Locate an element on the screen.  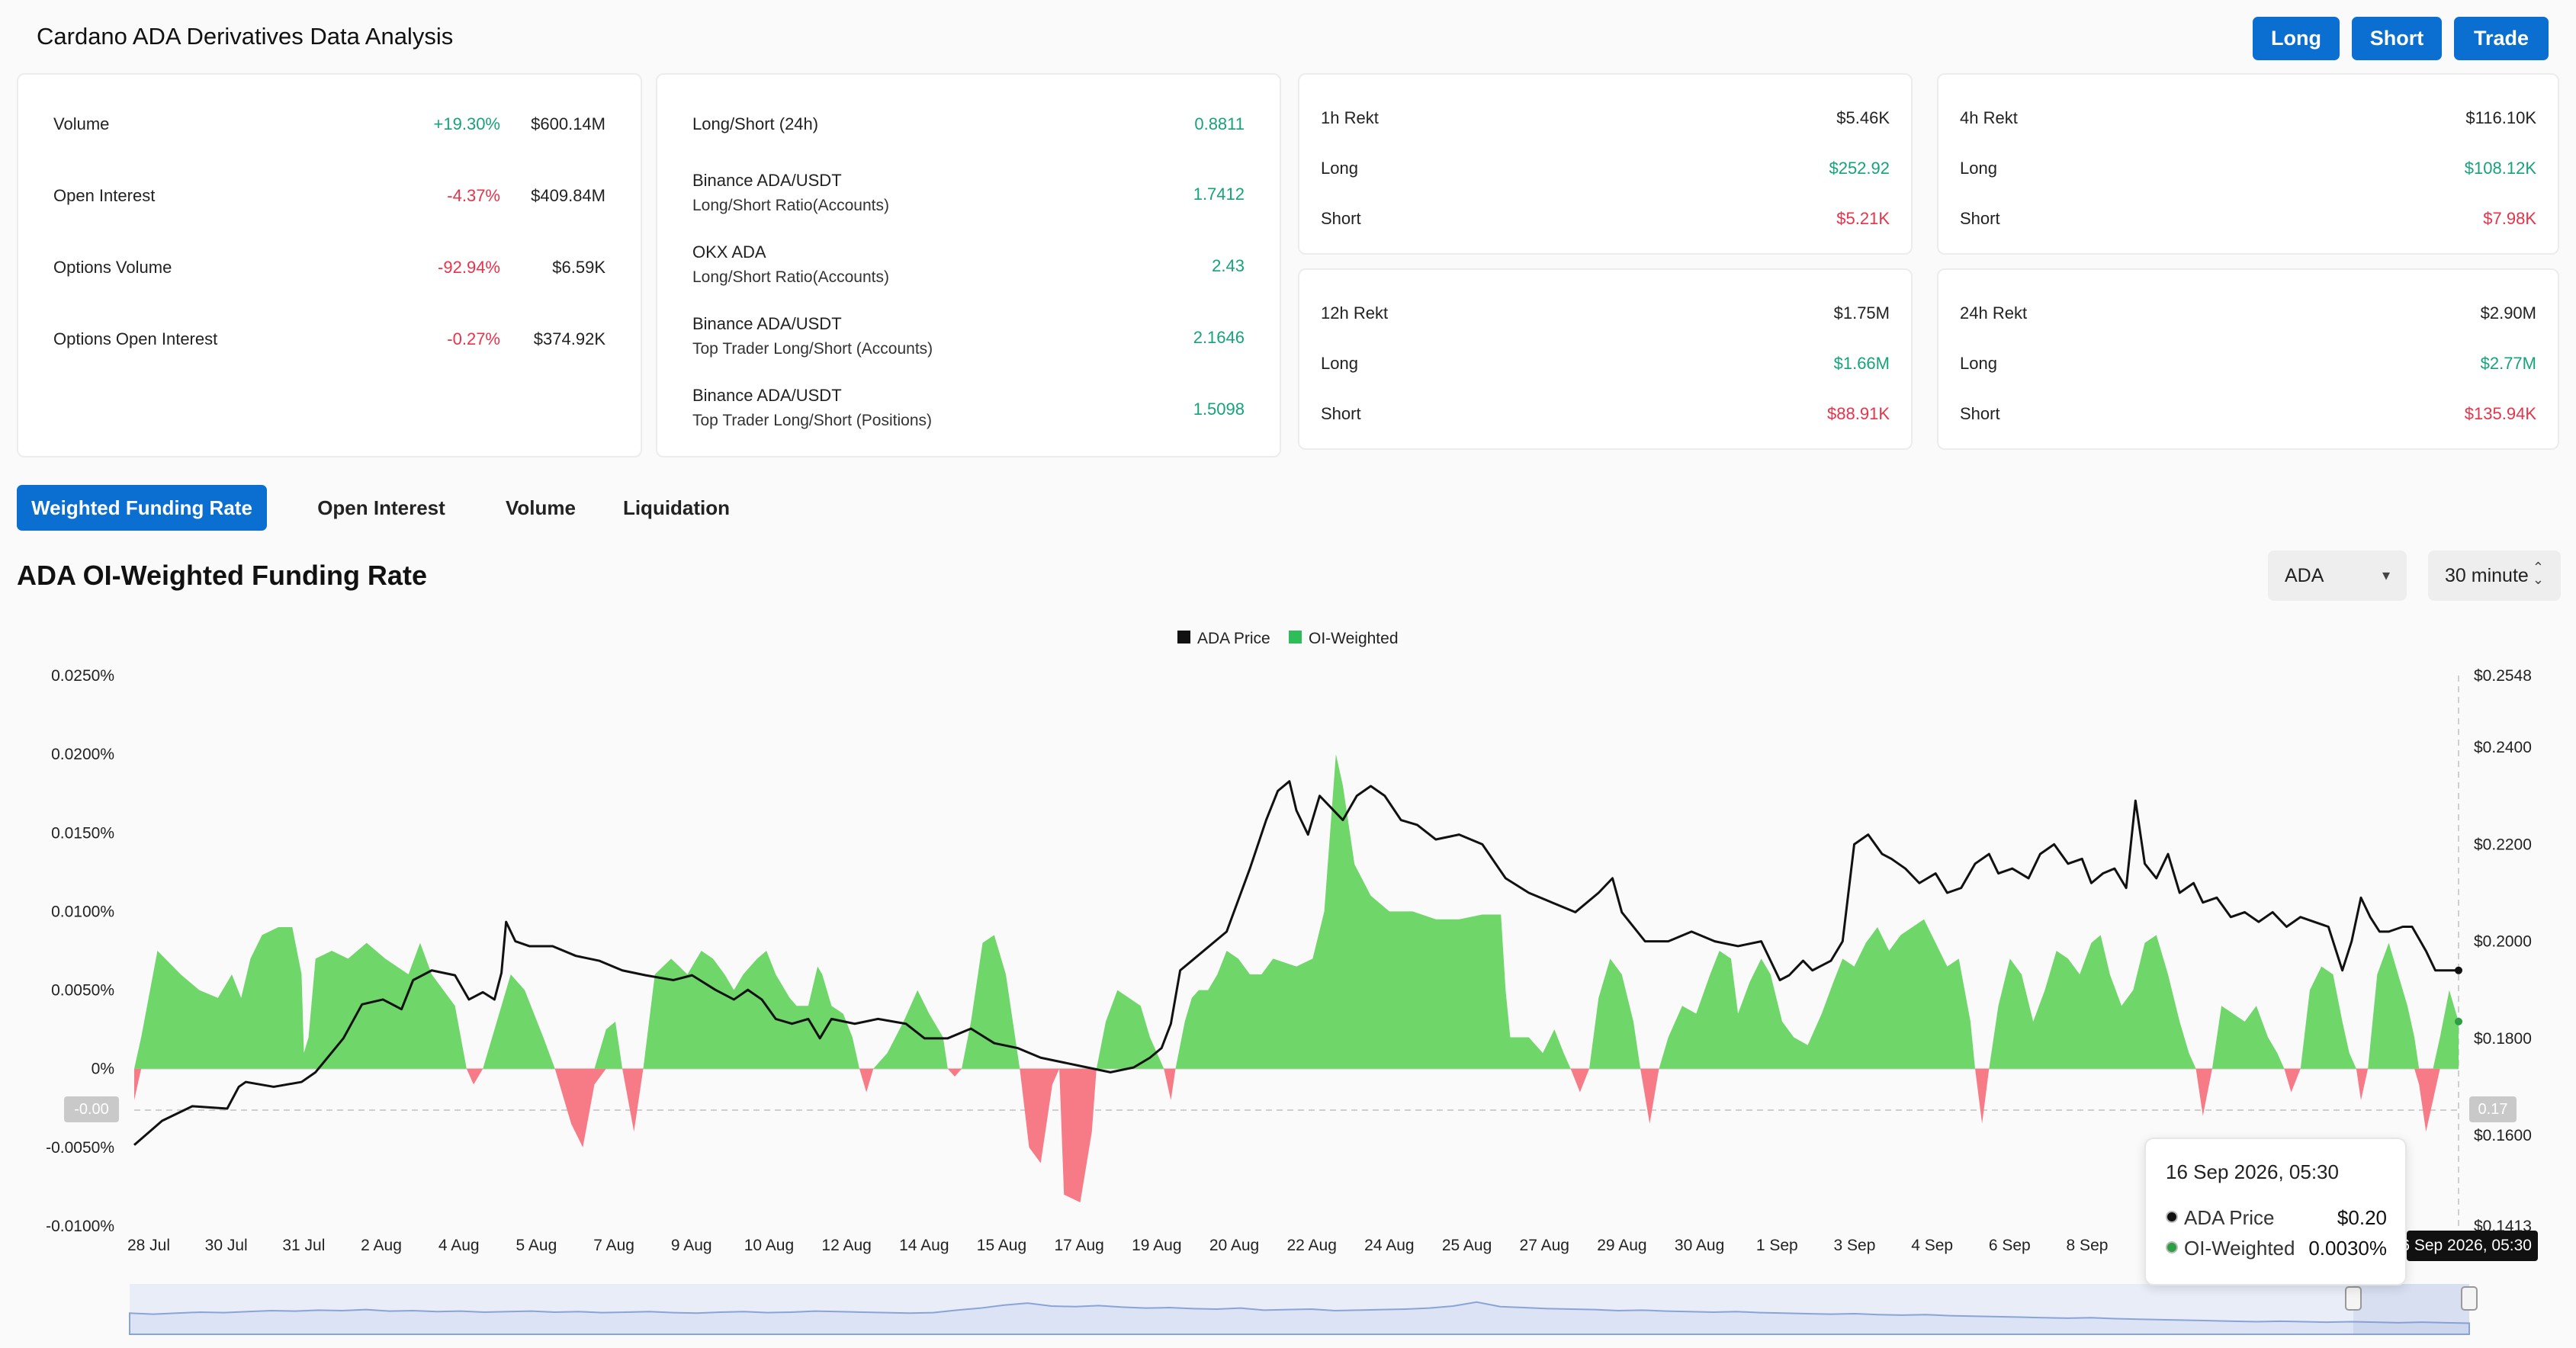
rekt-short-value: $5.21K is located at coordinates (1863, 218).